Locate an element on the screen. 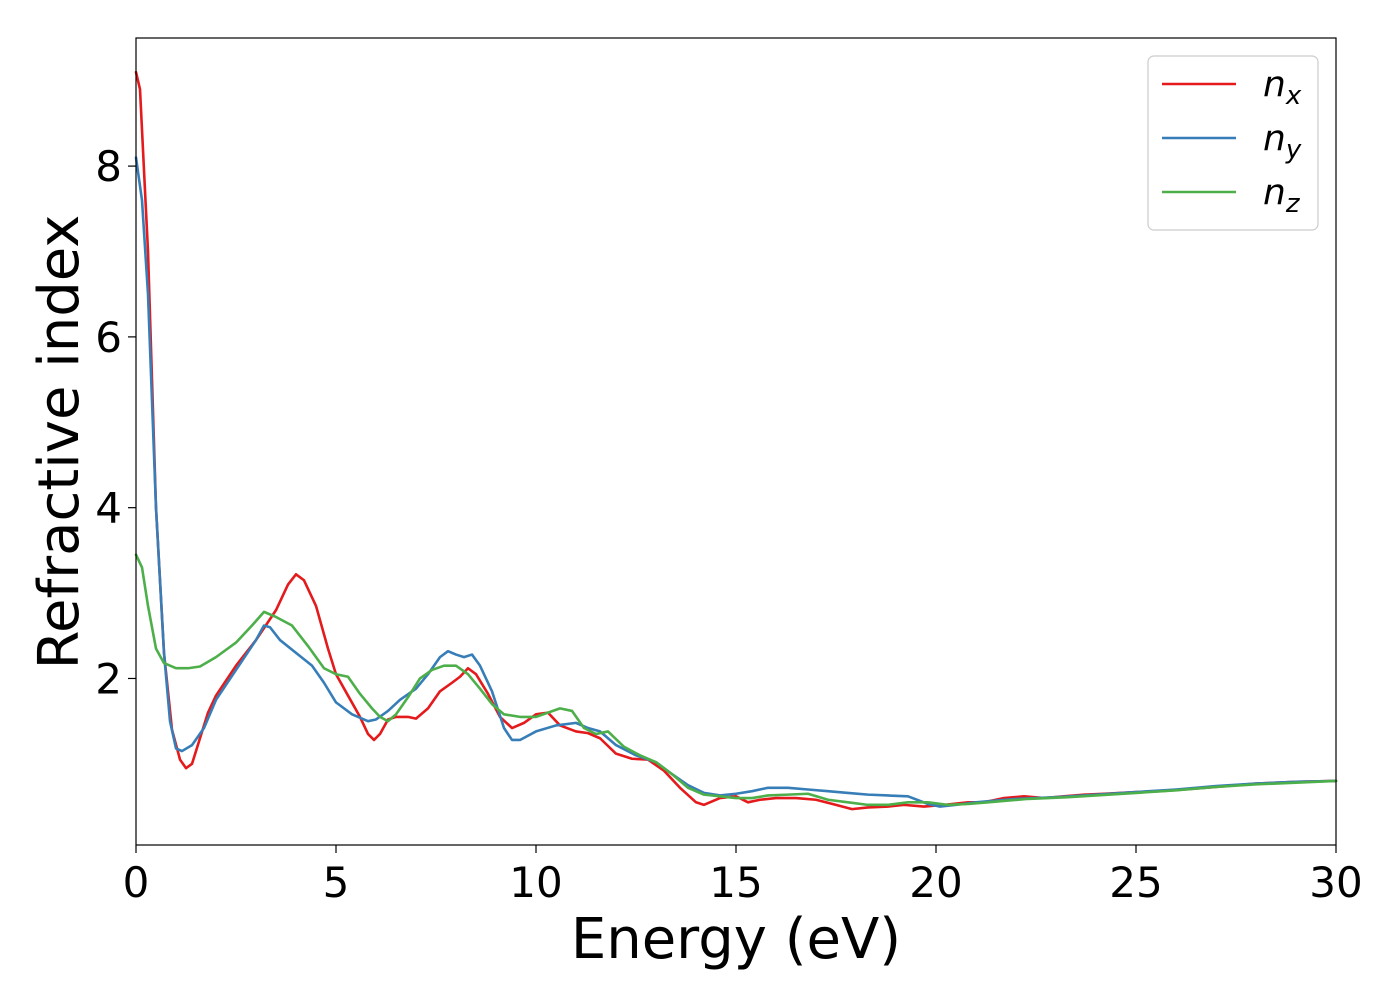 Image resolution: width=1400 pixels, height=1000 pixels. x-tick-label: 10 is located at coordinates (535, 882).